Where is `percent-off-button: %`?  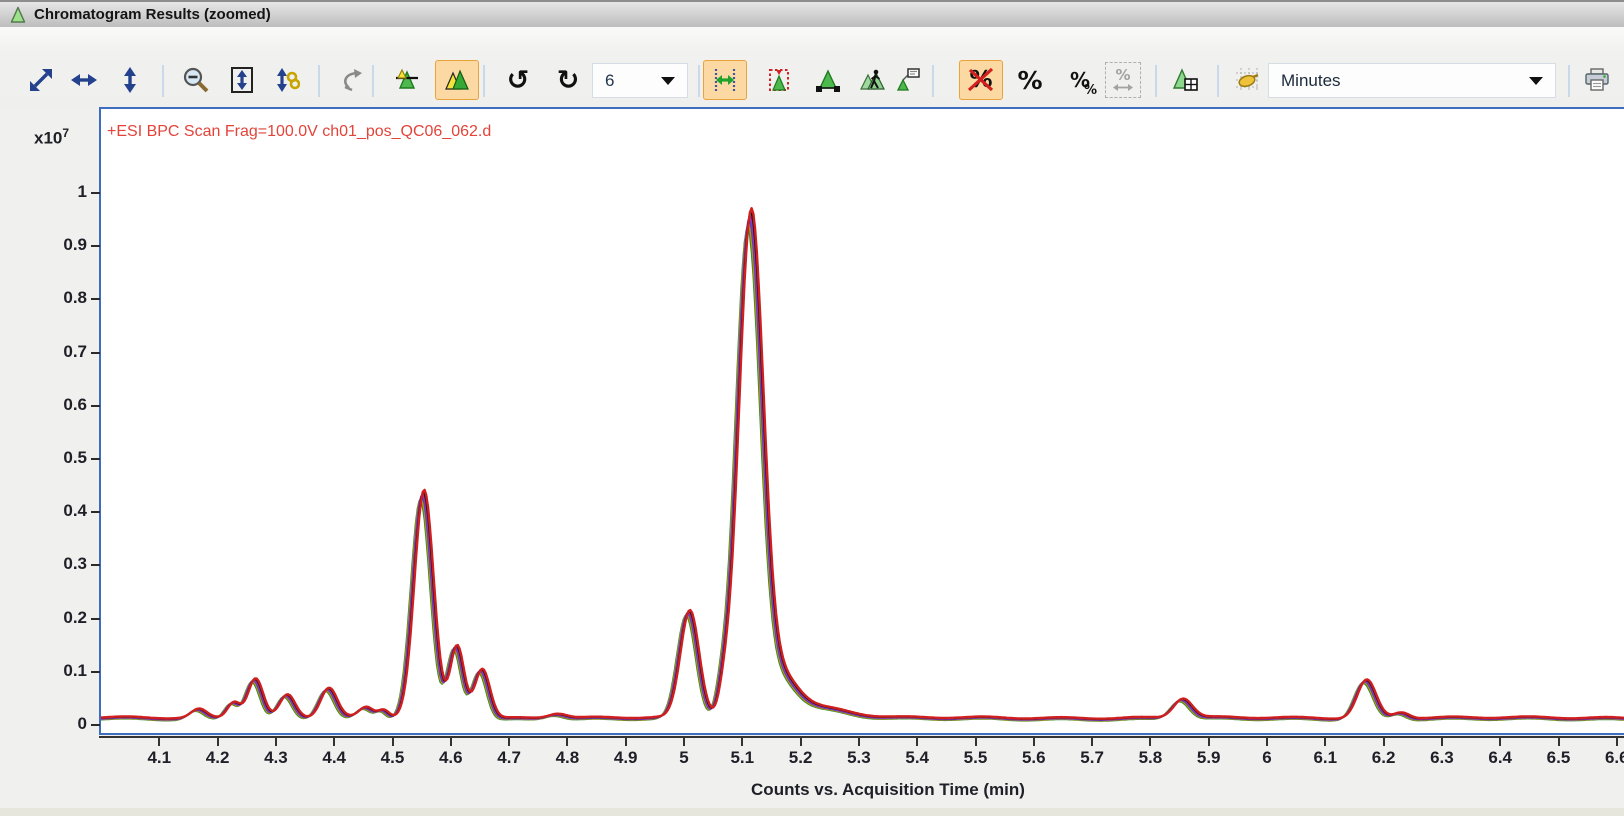
percent-off-button: % is located at coordinates (981, 80).